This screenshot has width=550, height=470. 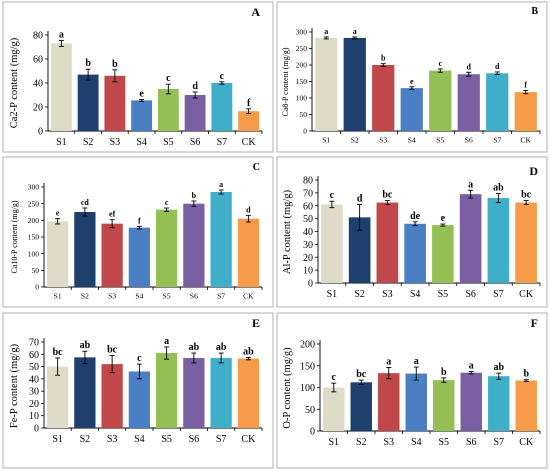 I want to click on y-axis-label: Ca8-P content (mg/g), so click(x=285, y=81).